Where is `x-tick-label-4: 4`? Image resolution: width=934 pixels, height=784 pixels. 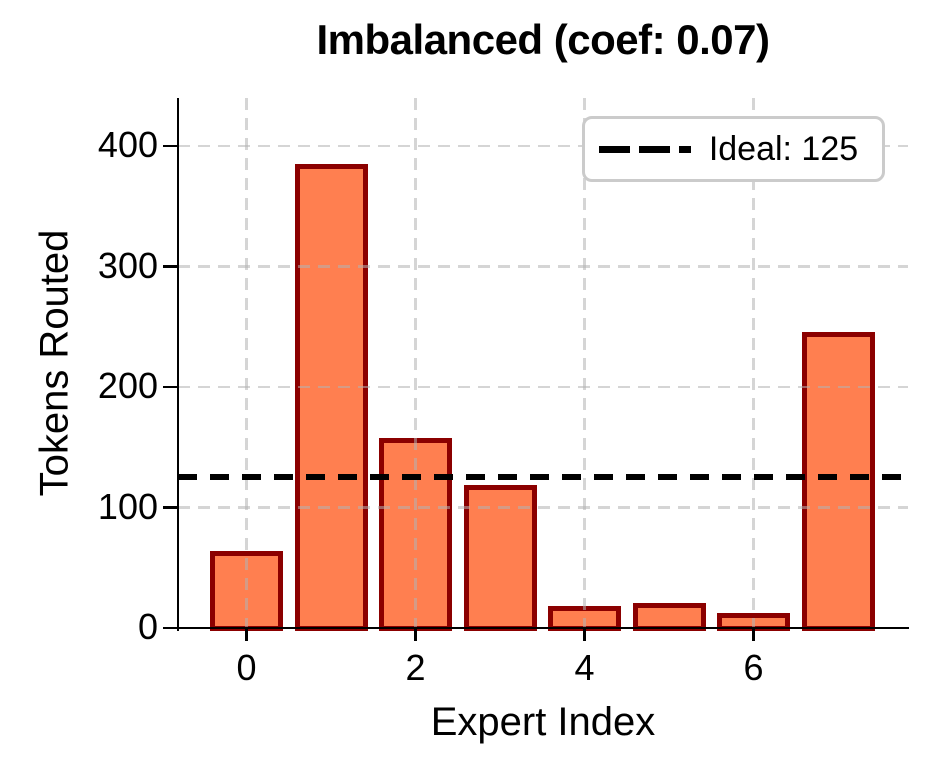
x-tick-label-4: 4 is located at coordinates (584, 667).